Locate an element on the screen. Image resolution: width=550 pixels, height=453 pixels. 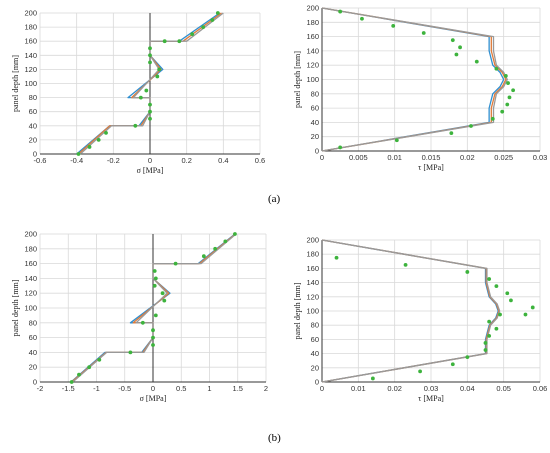
x-tick-label: 2 is located at coordinates (266, 388).